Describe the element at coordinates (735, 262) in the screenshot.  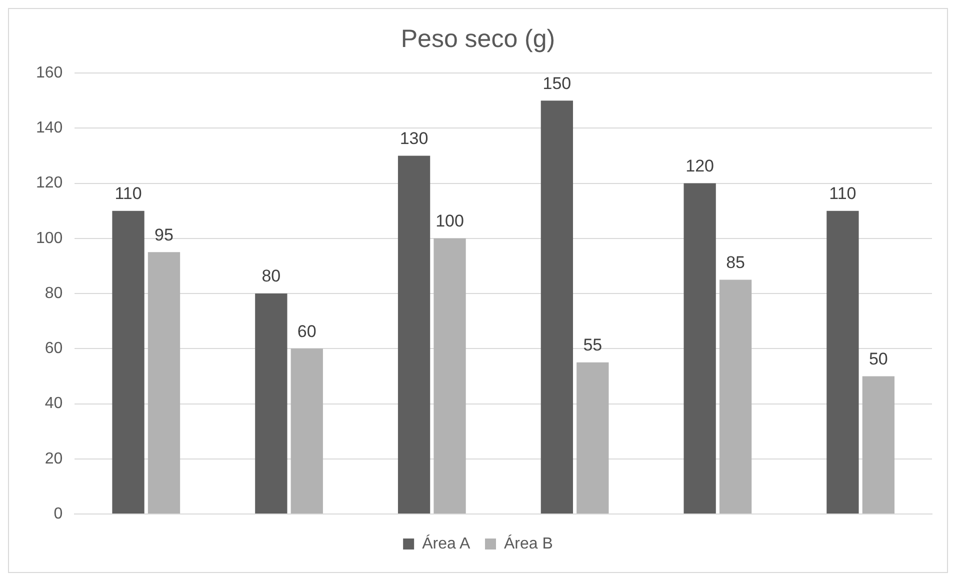
I see `data-label: 85` at that location.